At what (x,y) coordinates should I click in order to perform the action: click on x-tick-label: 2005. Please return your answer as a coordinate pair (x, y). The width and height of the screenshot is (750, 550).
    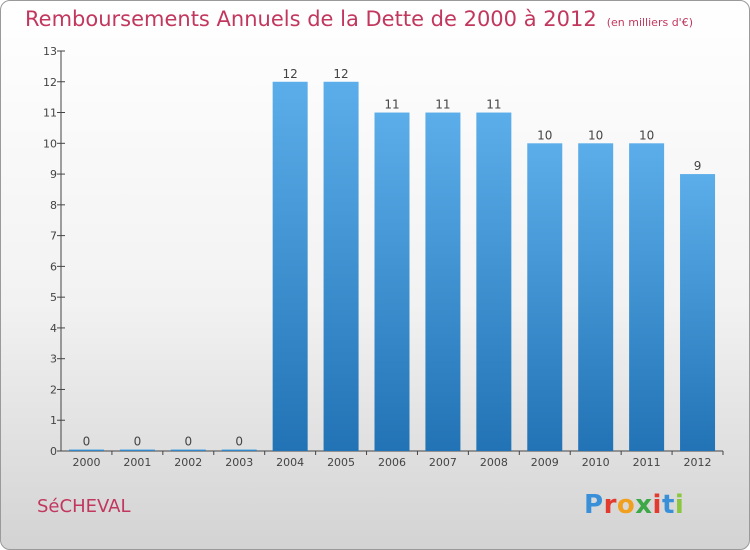
    Looking at the image, I should click on (341, 462).